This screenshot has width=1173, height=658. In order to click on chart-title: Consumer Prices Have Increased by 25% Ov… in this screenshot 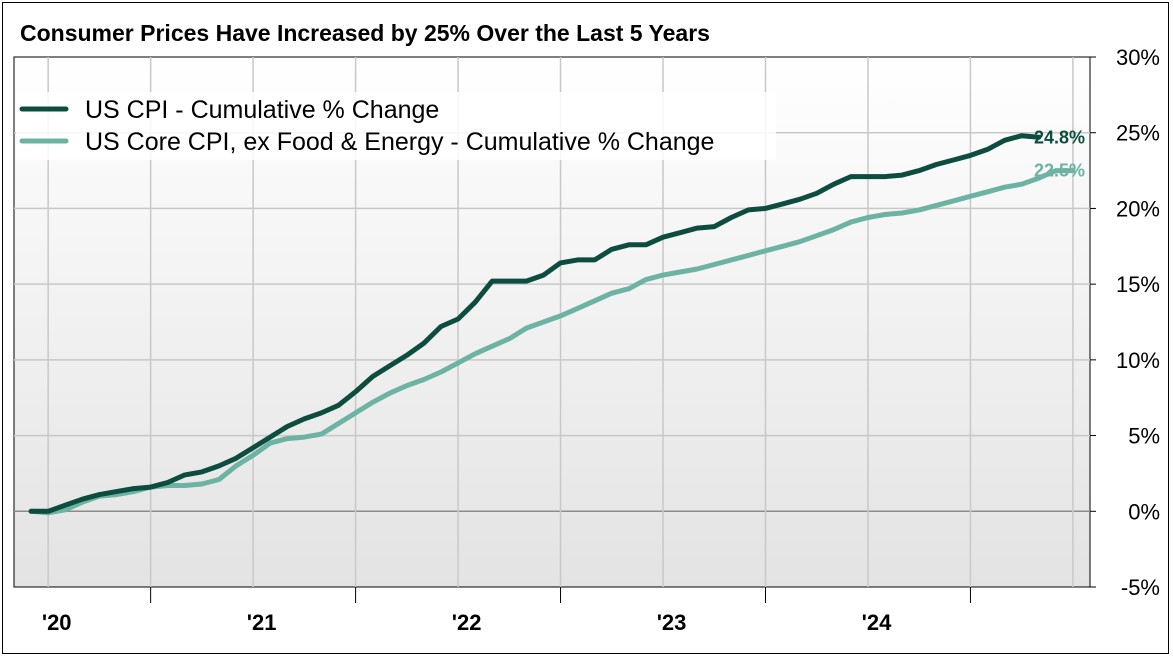, I will do `click(365, 33)`.